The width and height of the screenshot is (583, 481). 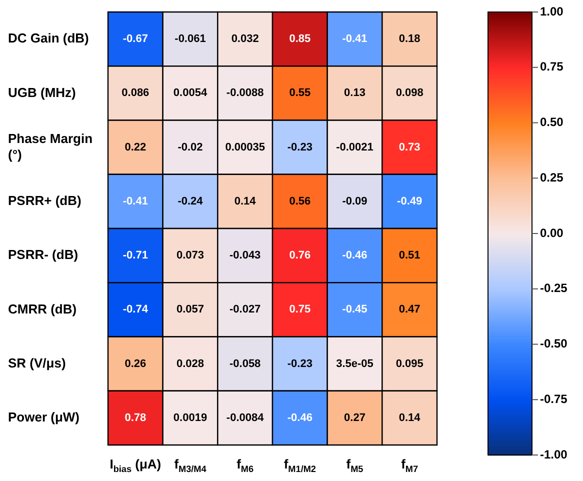 What do you see at coordinates (45, 200) in the screenshot?
I see `y-tick-label: PSRR+ (dB)` at bounding box center [45, 200].